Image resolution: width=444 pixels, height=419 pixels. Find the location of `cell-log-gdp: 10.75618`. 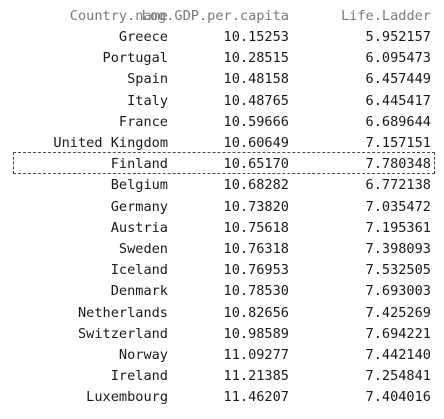

cell-log-gdp: 10.75618 is located at coordinates (256, 227).